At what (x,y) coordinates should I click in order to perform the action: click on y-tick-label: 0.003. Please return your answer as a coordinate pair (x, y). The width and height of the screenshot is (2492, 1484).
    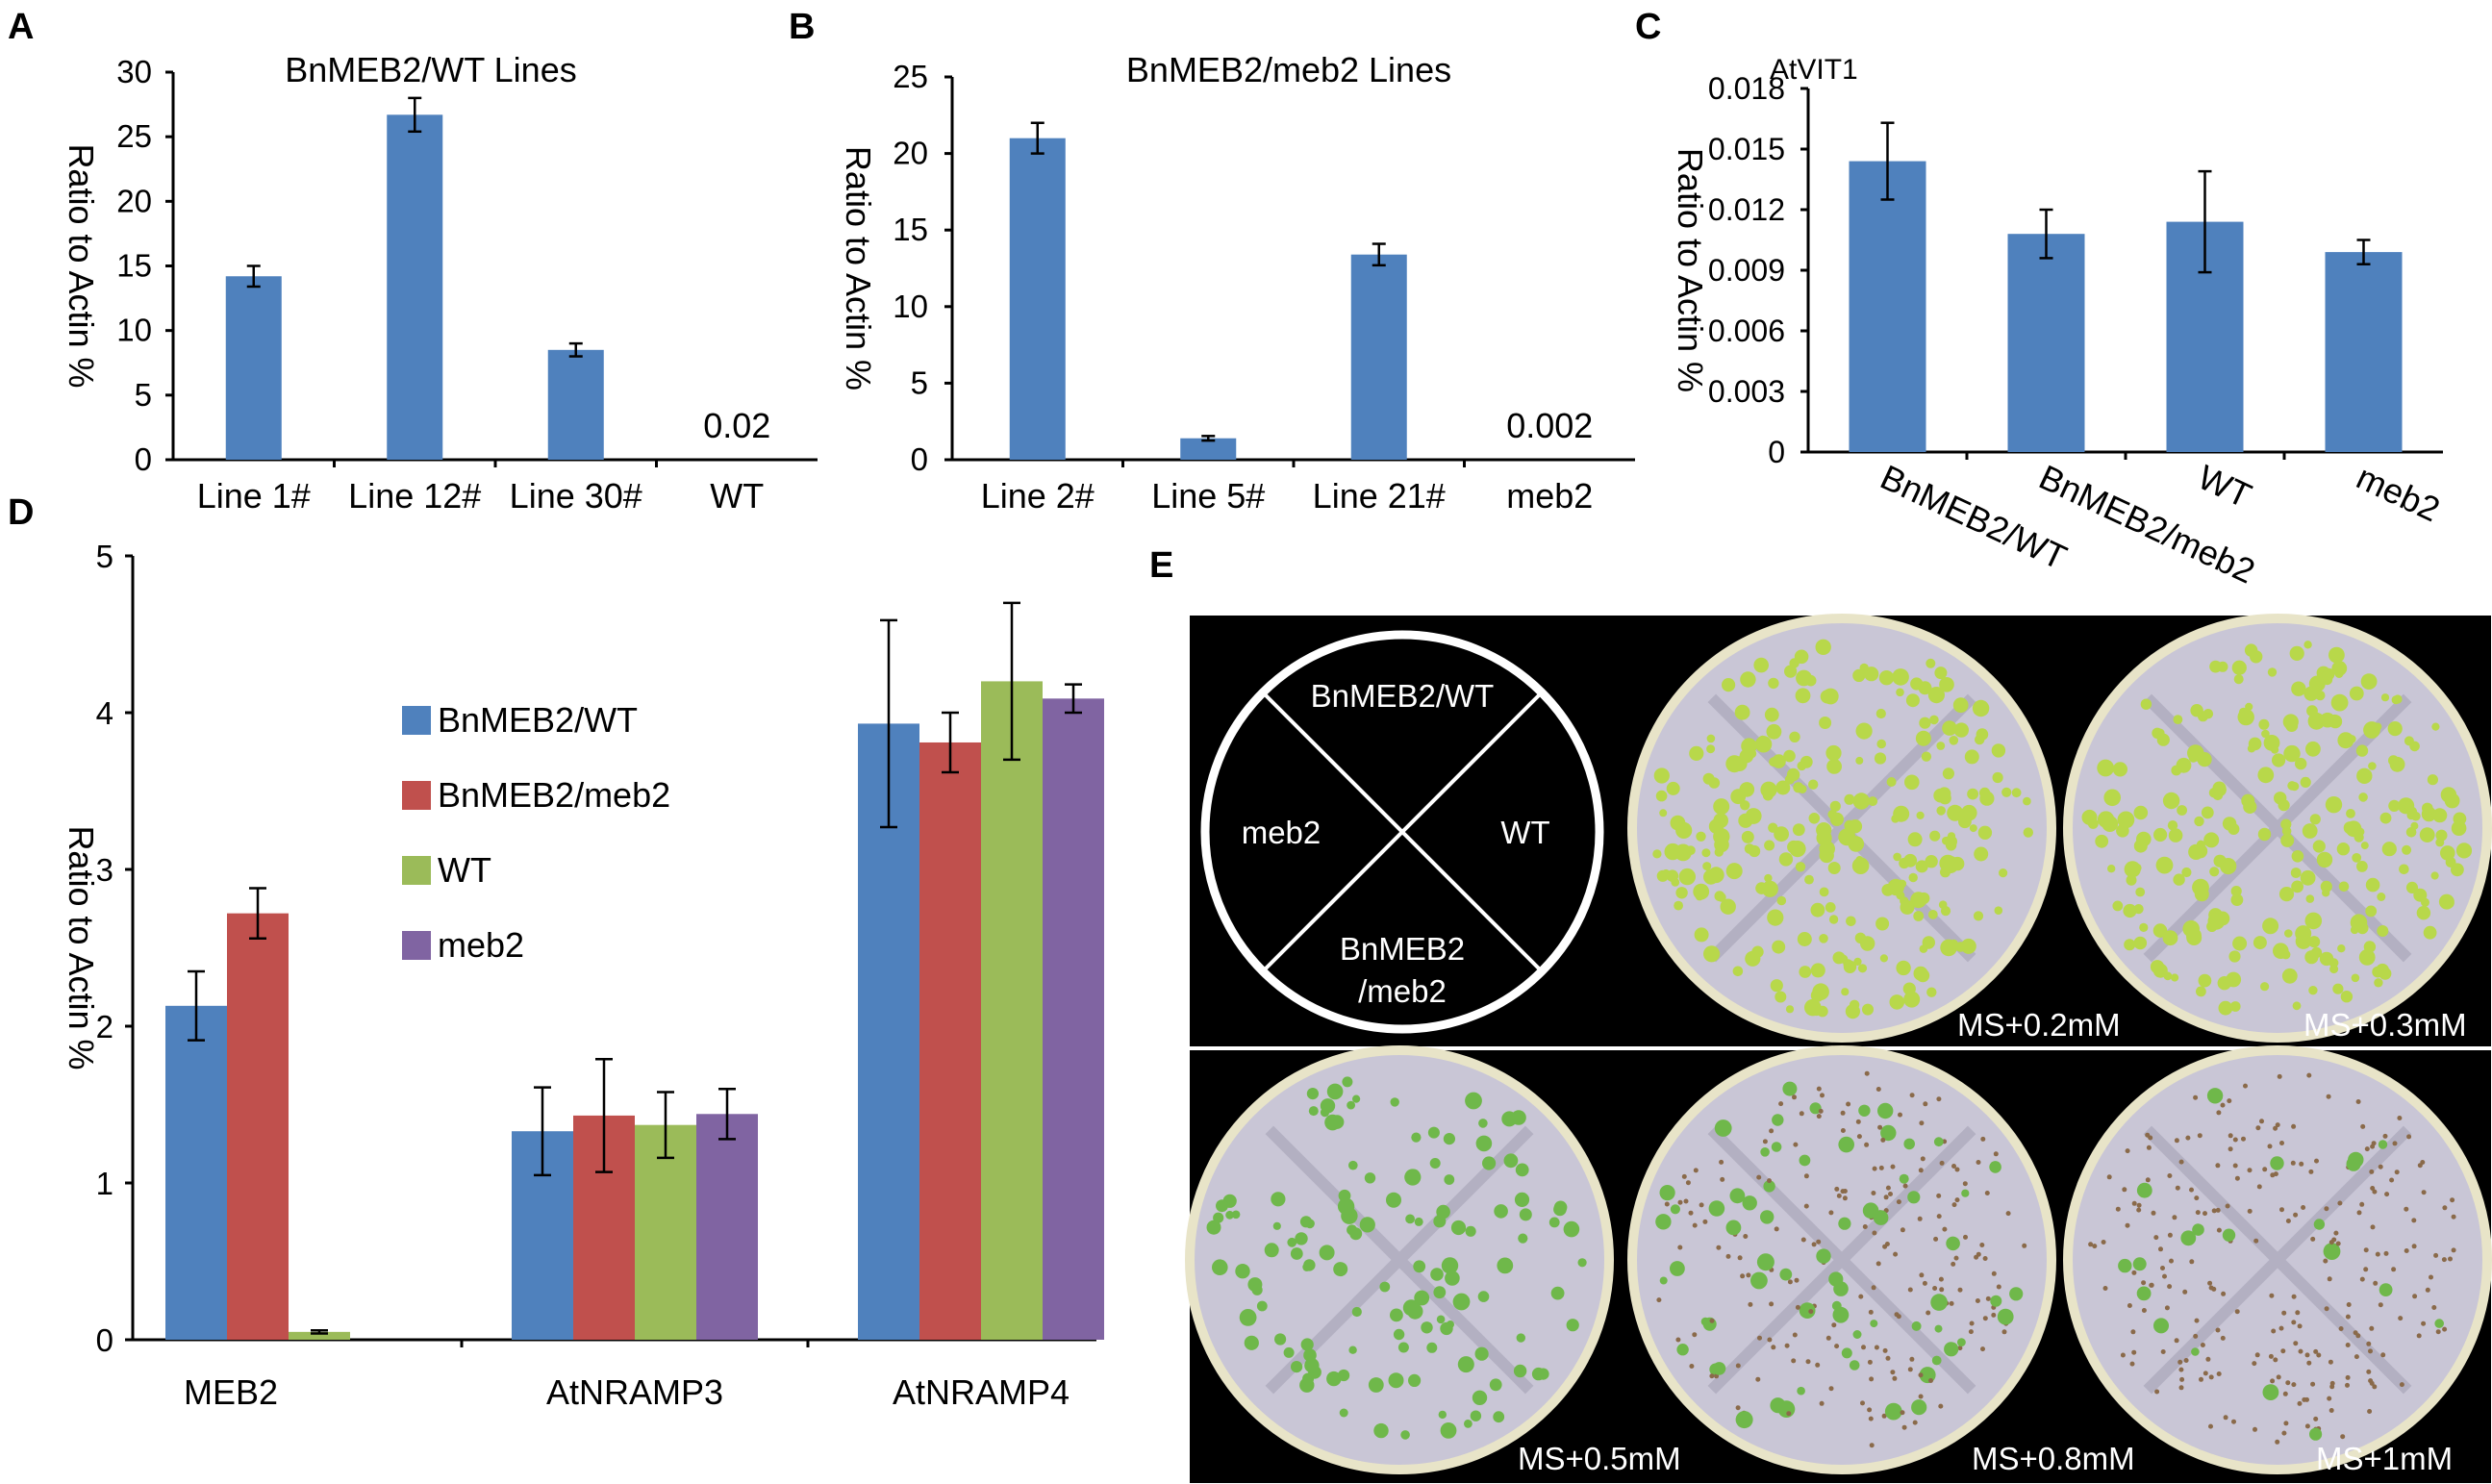
    Looking at the image, I should click on (1746, 392).